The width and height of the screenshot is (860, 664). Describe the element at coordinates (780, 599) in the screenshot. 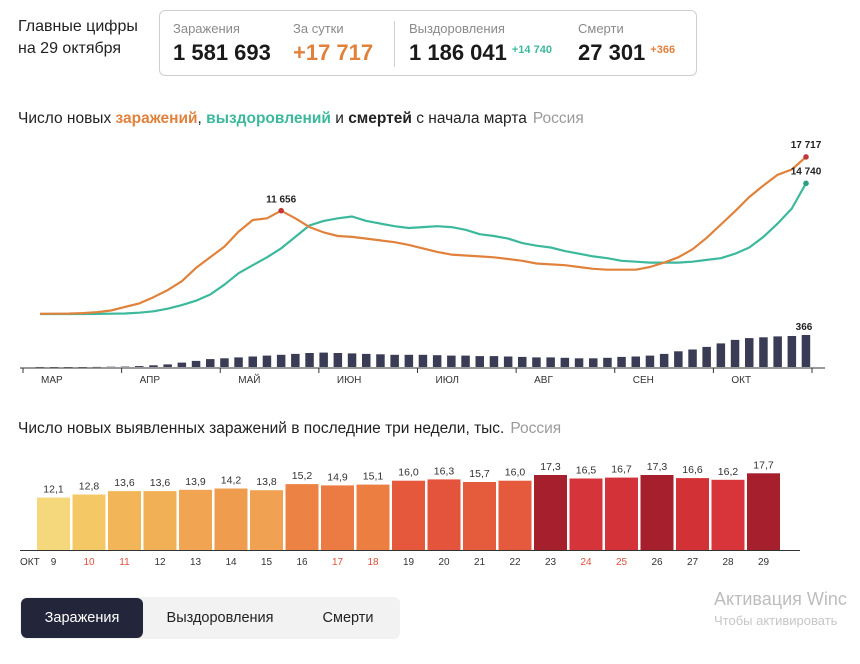

I see `windows-activation-watermark: Активация Winc` at that location.